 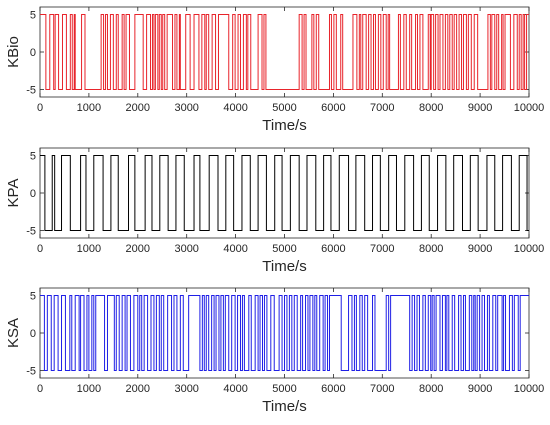 What do you see at coordinates (13, 333) in the screenshot?
I see `y-axis-label: KSA` at bounding box center [13, 333].